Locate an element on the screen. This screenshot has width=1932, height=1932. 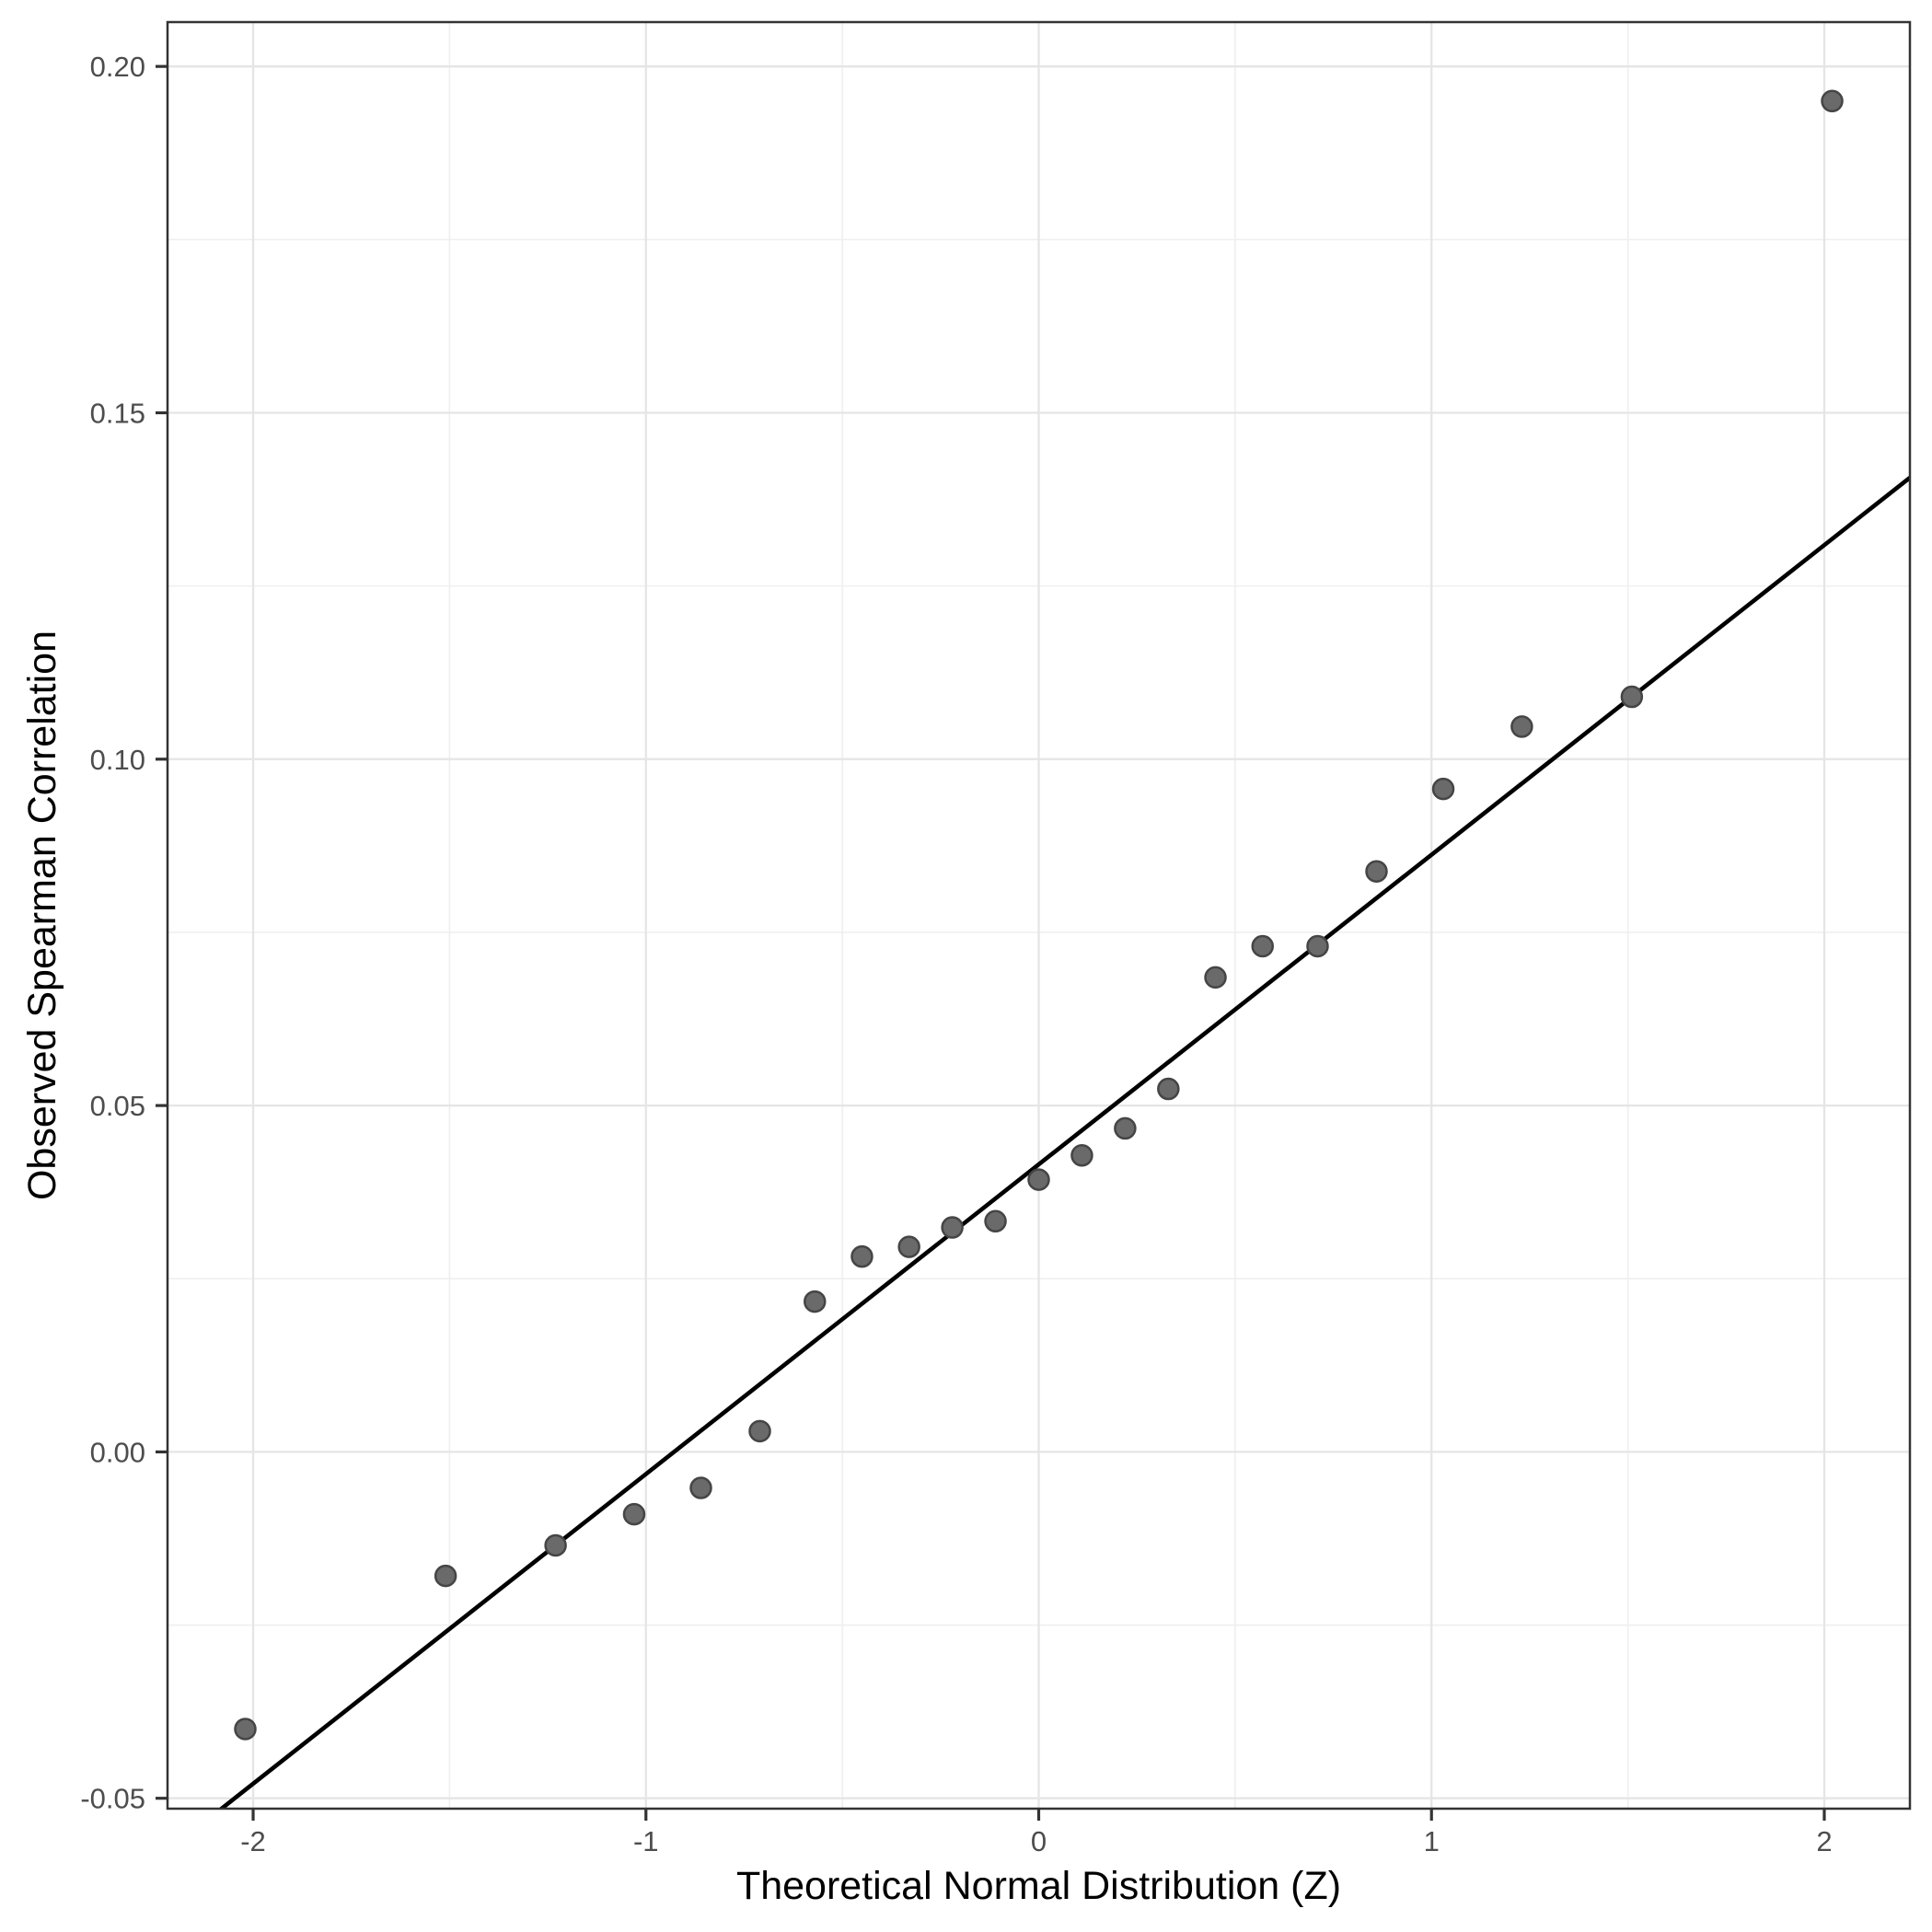
x-tick-label: 1 is located at coordinates (1432, 1841).